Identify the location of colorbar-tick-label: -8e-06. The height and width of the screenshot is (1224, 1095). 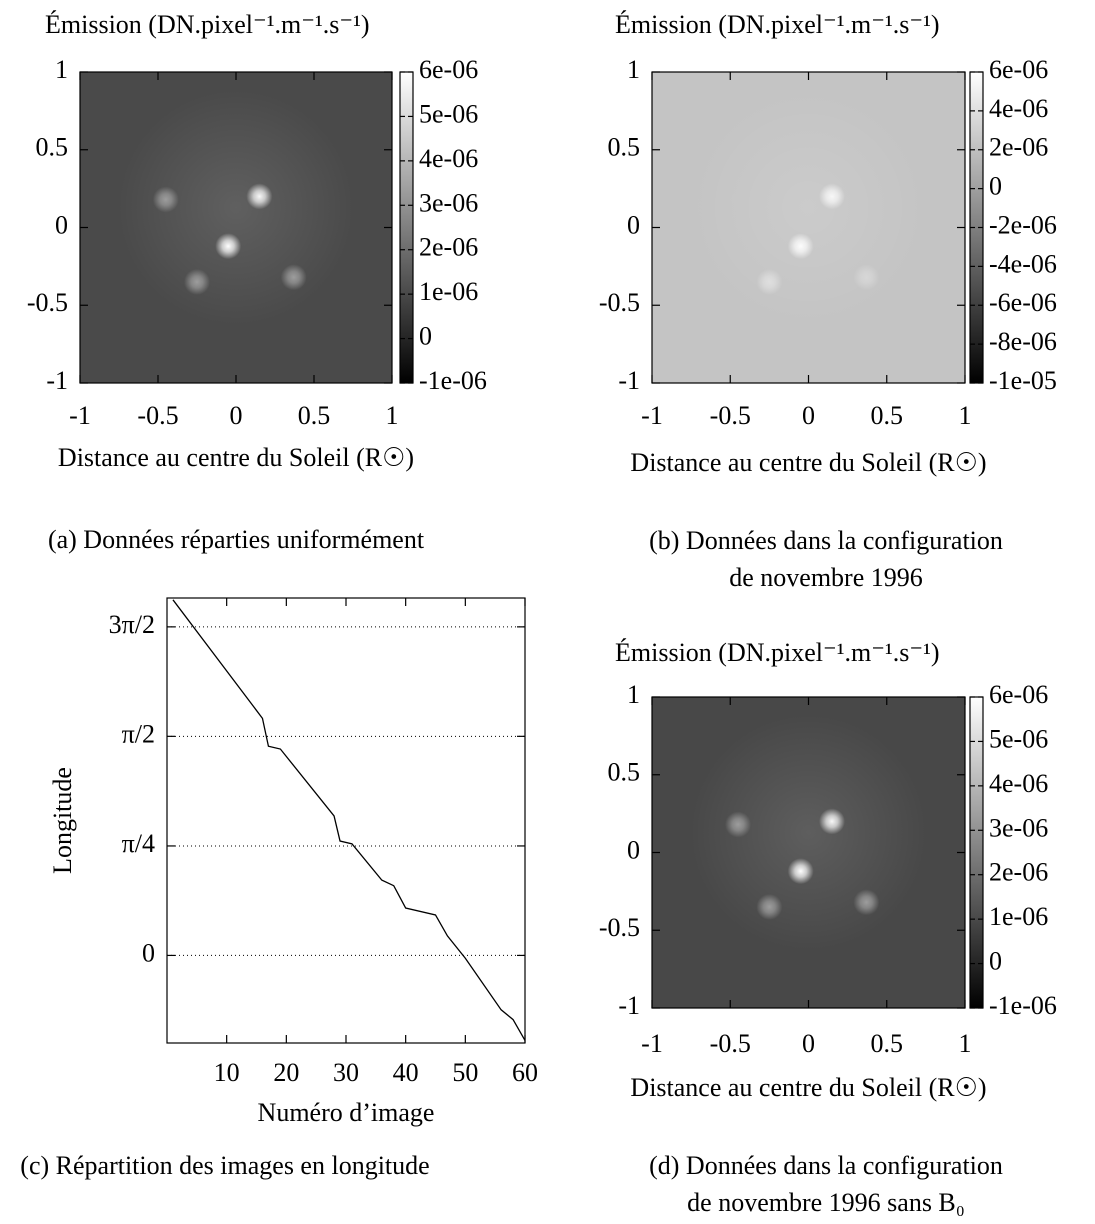
(1023, 341).